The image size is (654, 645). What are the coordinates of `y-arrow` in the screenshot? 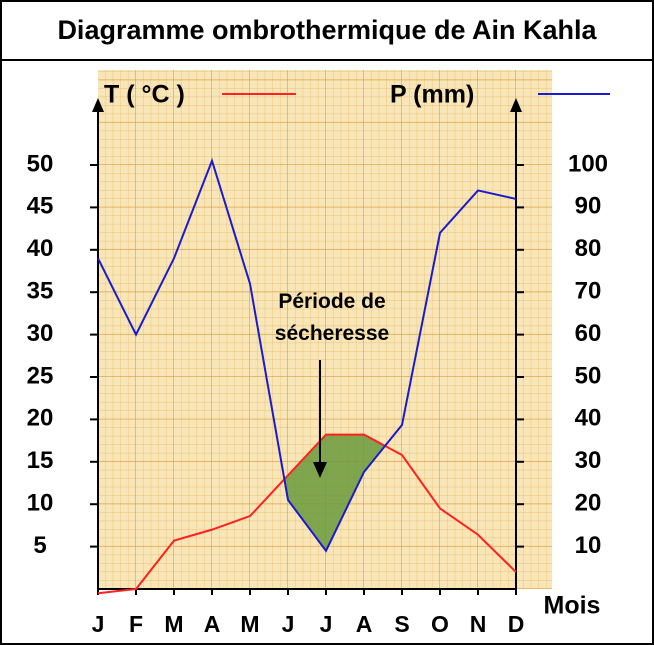 It's located at (98, 105).